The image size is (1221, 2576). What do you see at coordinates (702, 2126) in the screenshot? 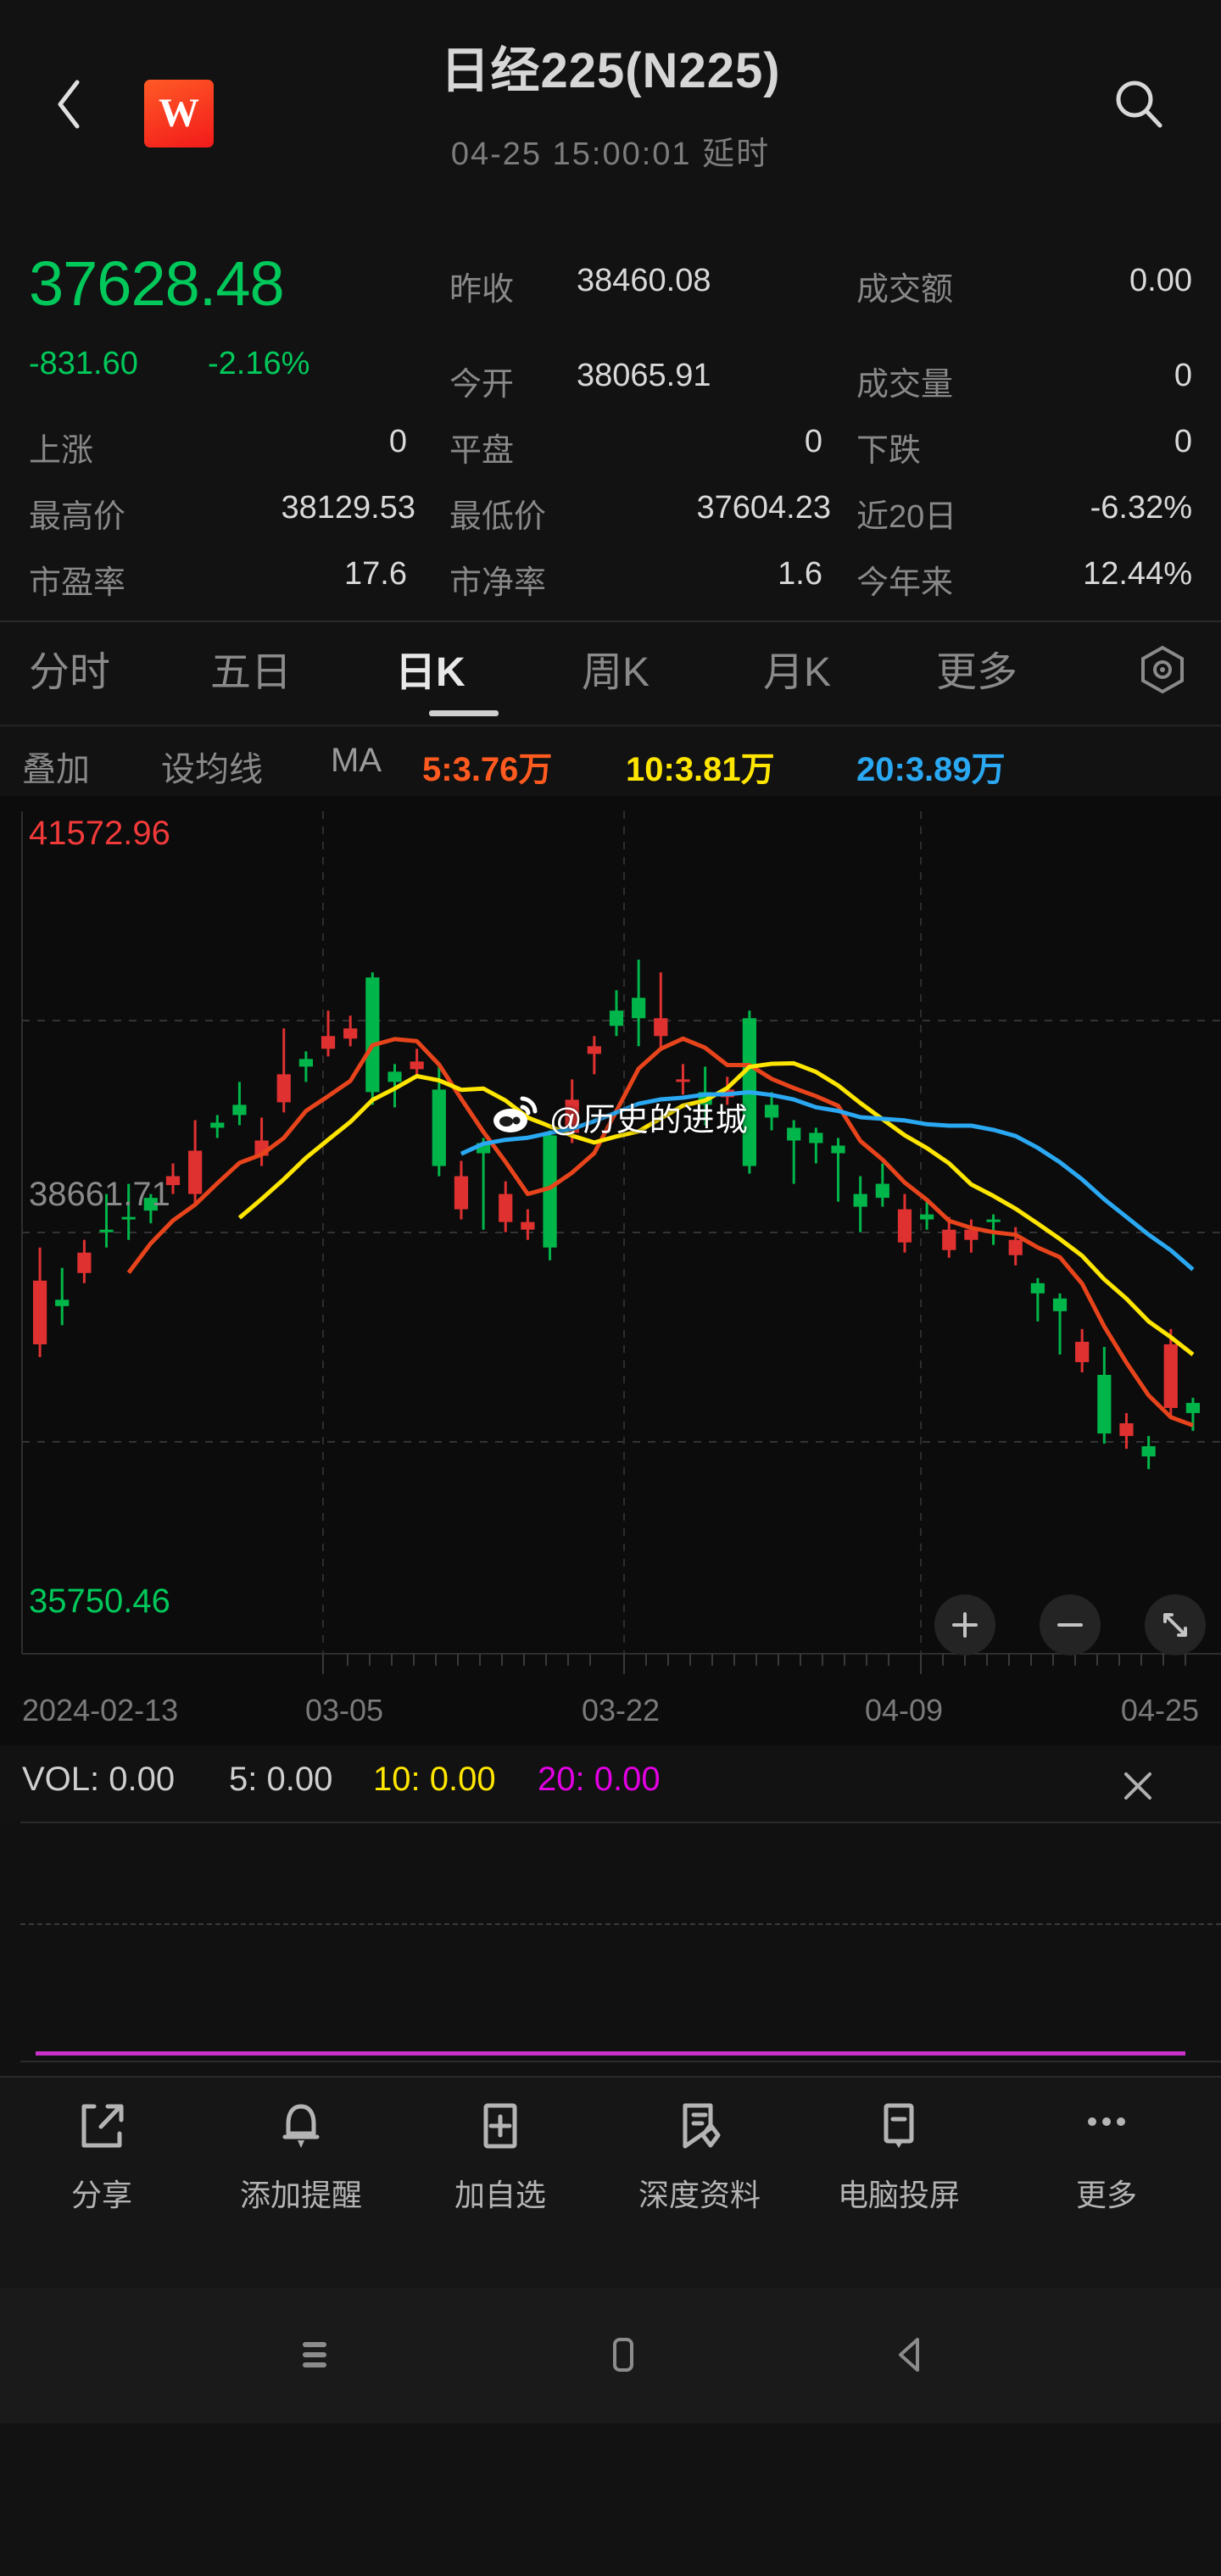
I see `document-data-icon` at bounding box center [702, 2126].